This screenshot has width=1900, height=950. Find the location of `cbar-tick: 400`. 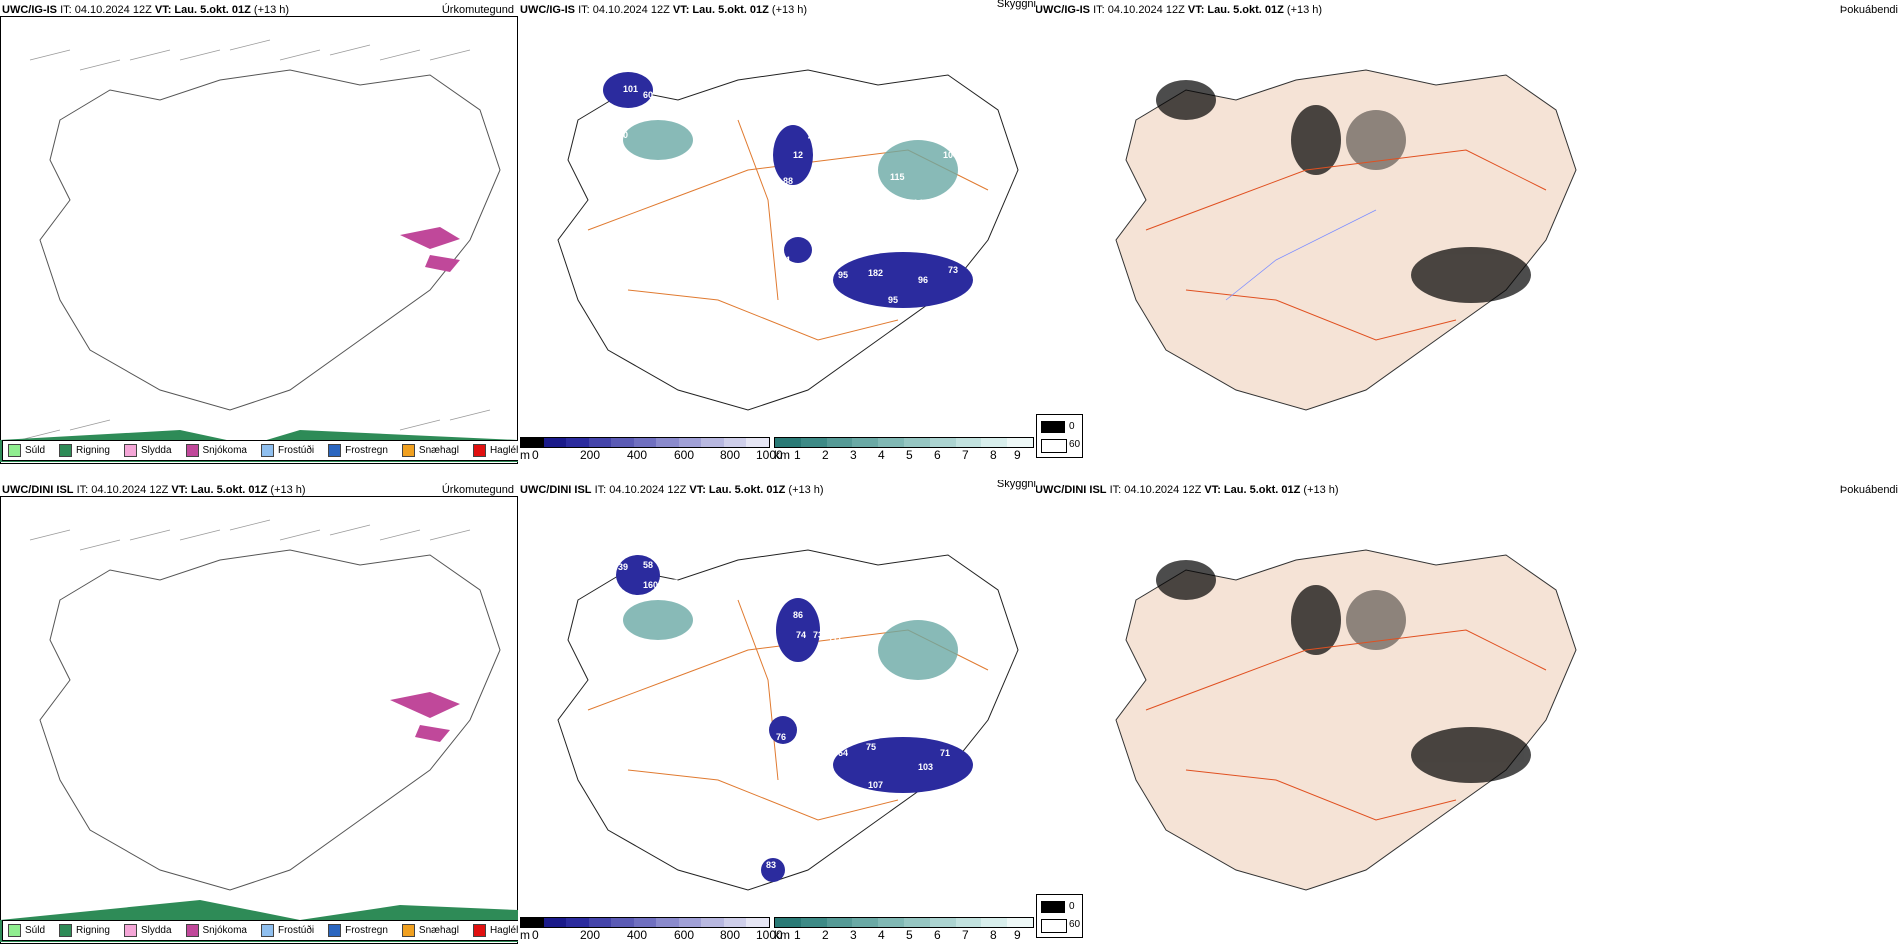

cbar-tick: 400 is located at coordinates (637, 935).